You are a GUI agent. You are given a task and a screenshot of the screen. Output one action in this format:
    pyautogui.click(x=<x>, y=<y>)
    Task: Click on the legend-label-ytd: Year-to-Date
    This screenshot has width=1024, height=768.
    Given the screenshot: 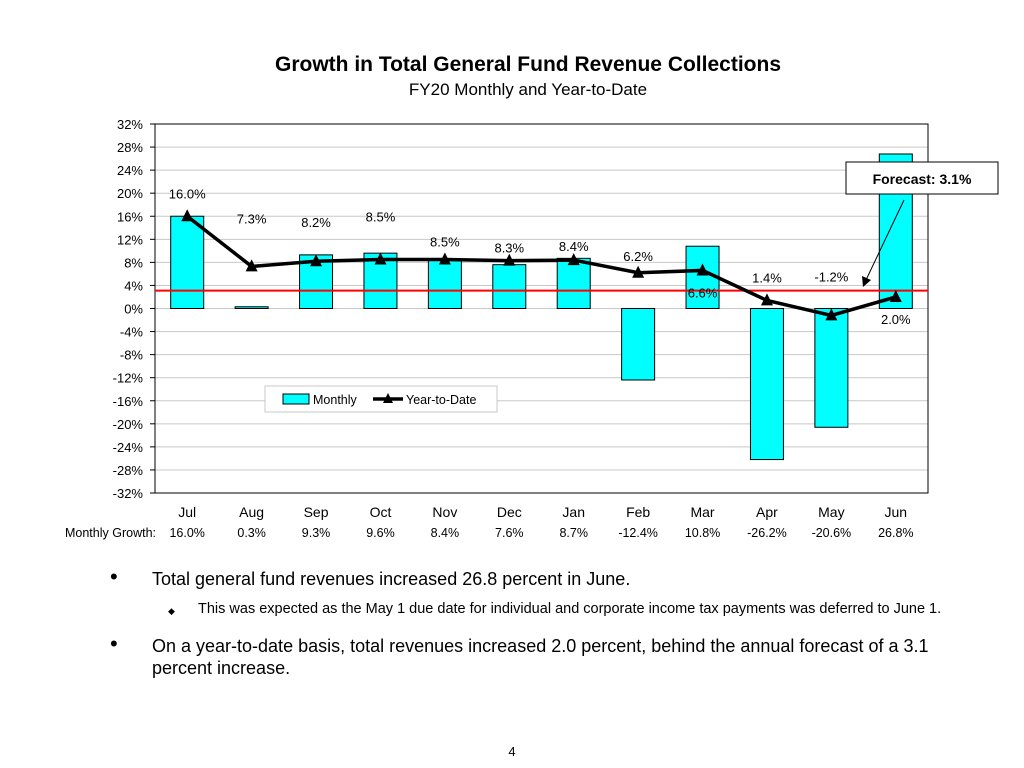 What is the action you would take?
    pyautogui.click(x=441, y=400)
    